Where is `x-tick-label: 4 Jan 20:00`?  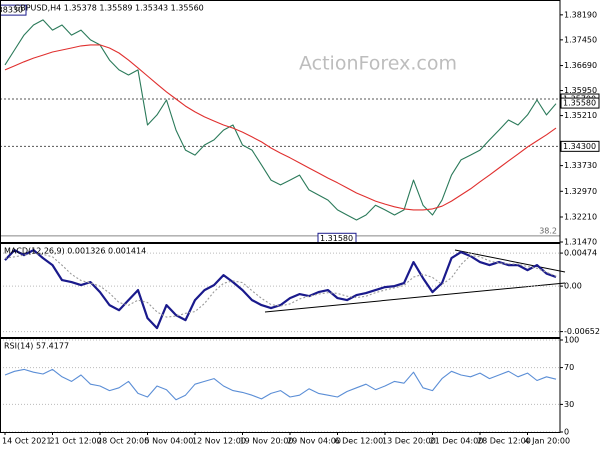 x-tick-label: 4 Jan 20:00 is located at coordinates (548, 441).